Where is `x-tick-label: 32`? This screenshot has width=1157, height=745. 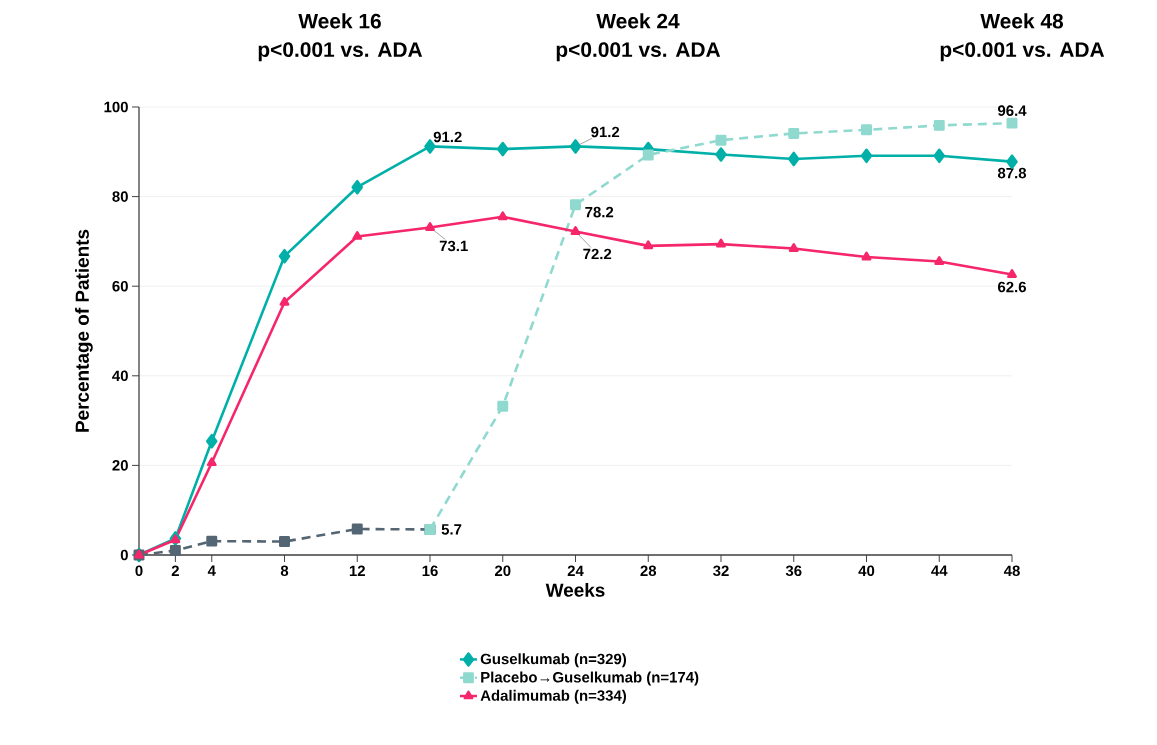
x-tick-label: 32 is located at coordinates (721, 571).